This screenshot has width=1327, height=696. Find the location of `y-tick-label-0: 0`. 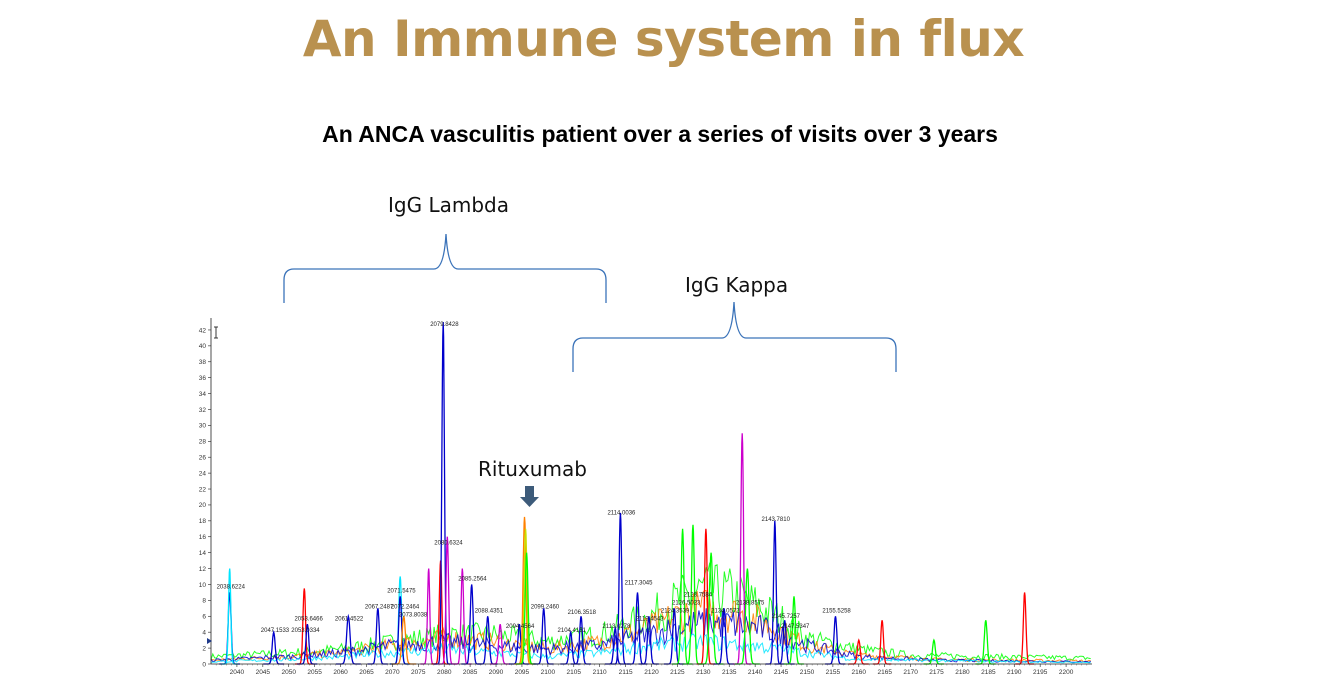

y-tick-label-0: 0 is located at coordinates (204, 664).